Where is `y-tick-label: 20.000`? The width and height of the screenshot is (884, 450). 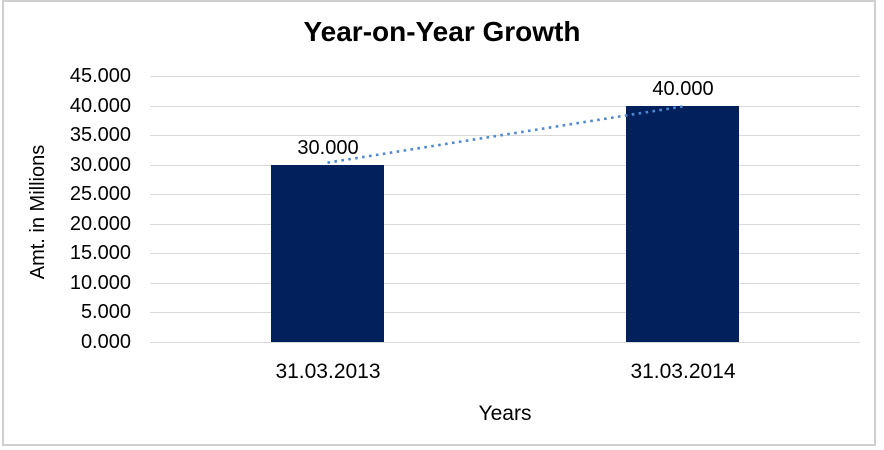
y-tick-label: 20.000 is located at coordinates (100, 224).